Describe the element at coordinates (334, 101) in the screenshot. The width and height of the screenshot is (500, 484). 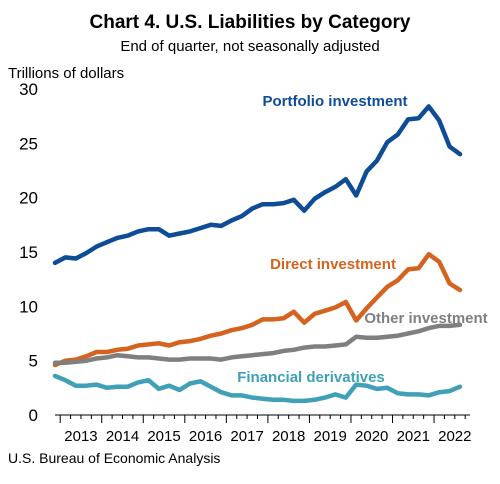
I see `series-label-portfolio-investment: Portfolio investment` at that location.